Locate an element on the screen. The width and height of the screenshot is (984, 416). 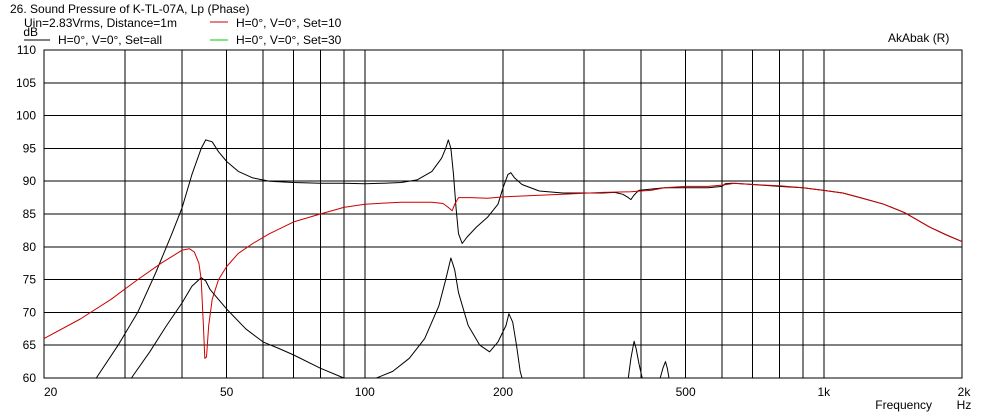
legend-item-set-all: H=0°, V=0°, Set=all is located at coordinates (93, 40).